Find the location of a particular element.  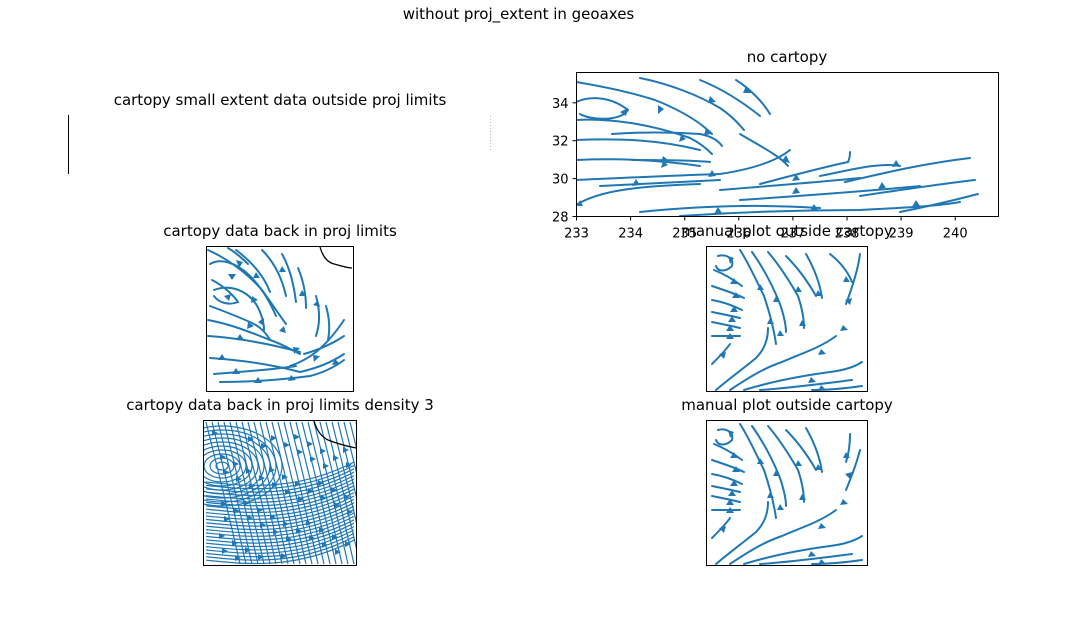

panel-p5 is located at coordinates (280, 493).